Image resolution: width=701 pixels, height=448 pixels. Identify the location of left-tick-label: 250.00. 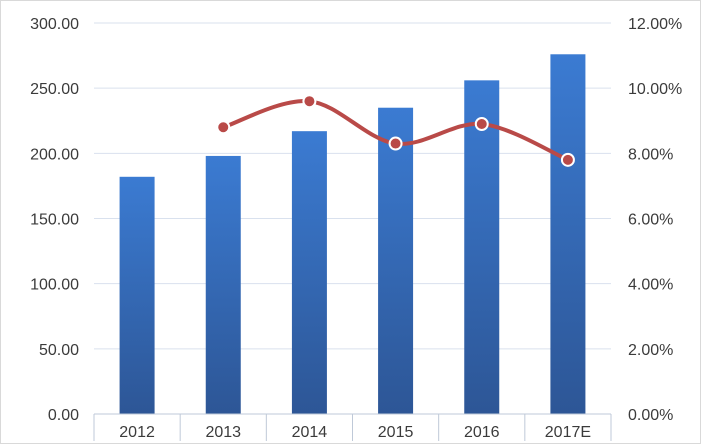
(54, 89).